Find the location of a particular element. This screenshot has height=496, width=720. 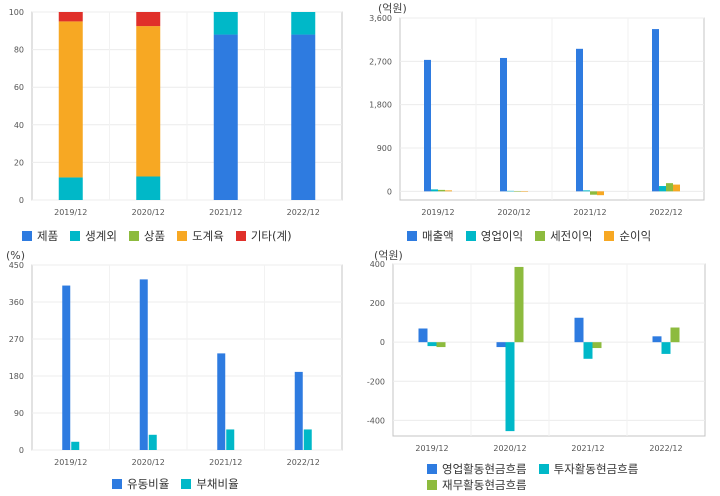

y-tick-label: 400 is located at coordinates (377, 264).